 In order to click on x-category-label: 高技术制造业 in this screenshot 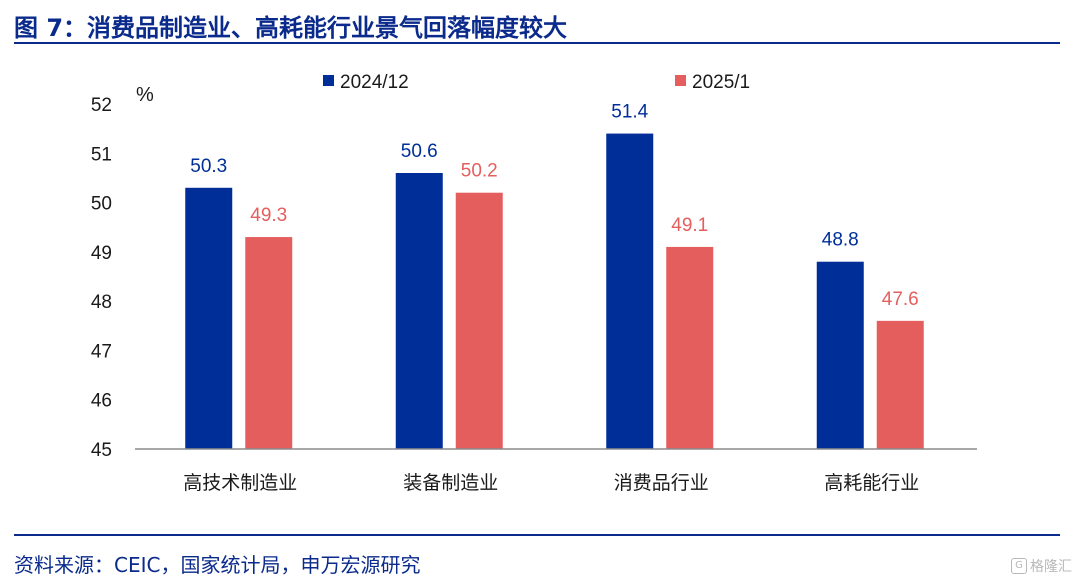, I will do `click(240, 483)`.